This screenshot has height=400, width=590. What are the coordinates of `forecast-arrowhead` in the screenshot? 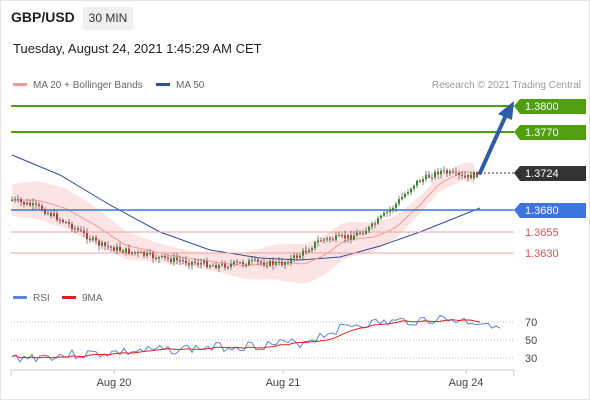 It's located at (506, 110).